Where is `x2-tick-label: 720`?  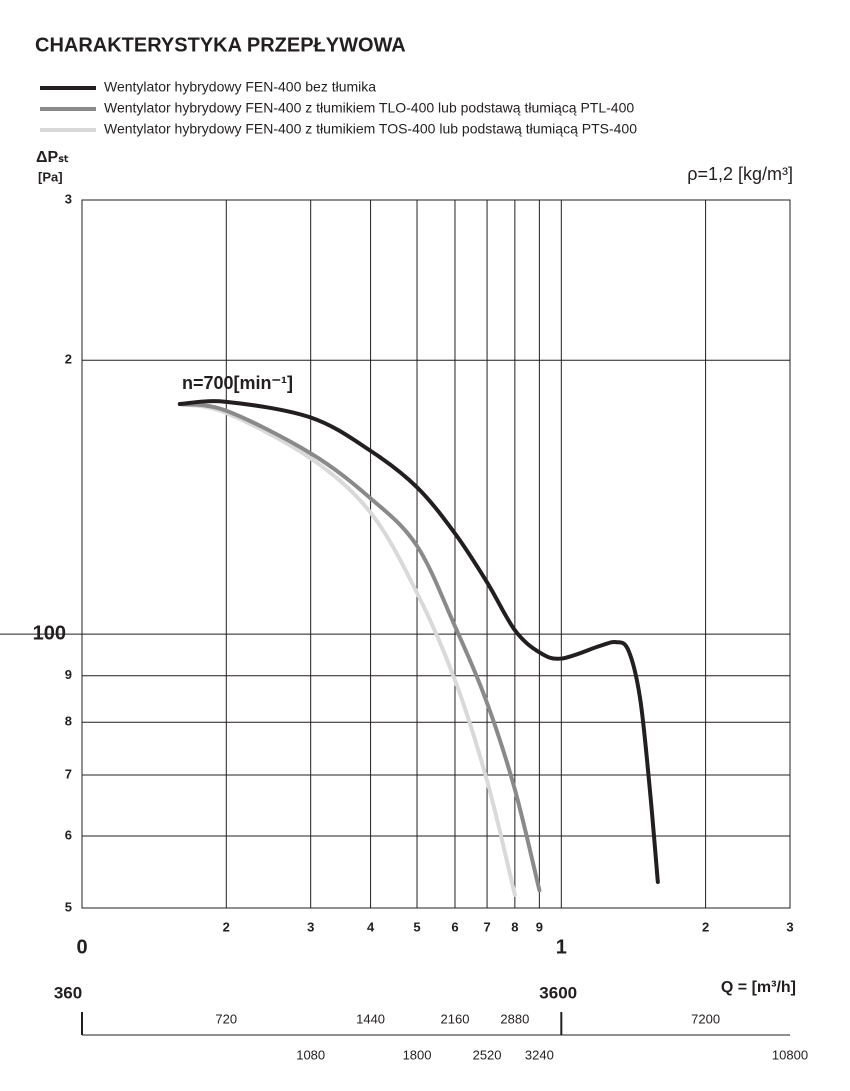 x2-tick-label: 720 is located at coordinates (226, 1018).